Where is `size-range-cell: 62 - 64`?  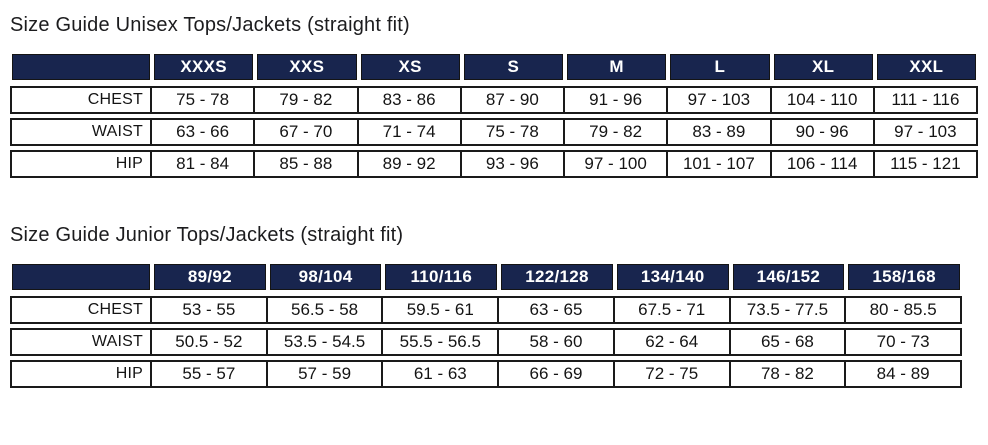
size-range-cell: 62 - 64 is located at coordinates (670, 342).